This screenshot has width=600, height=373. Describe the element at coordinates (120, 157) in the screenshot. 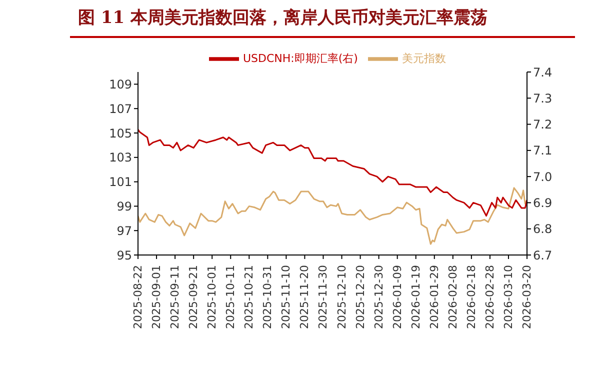

I see `y-tick-label: 103` at that location.